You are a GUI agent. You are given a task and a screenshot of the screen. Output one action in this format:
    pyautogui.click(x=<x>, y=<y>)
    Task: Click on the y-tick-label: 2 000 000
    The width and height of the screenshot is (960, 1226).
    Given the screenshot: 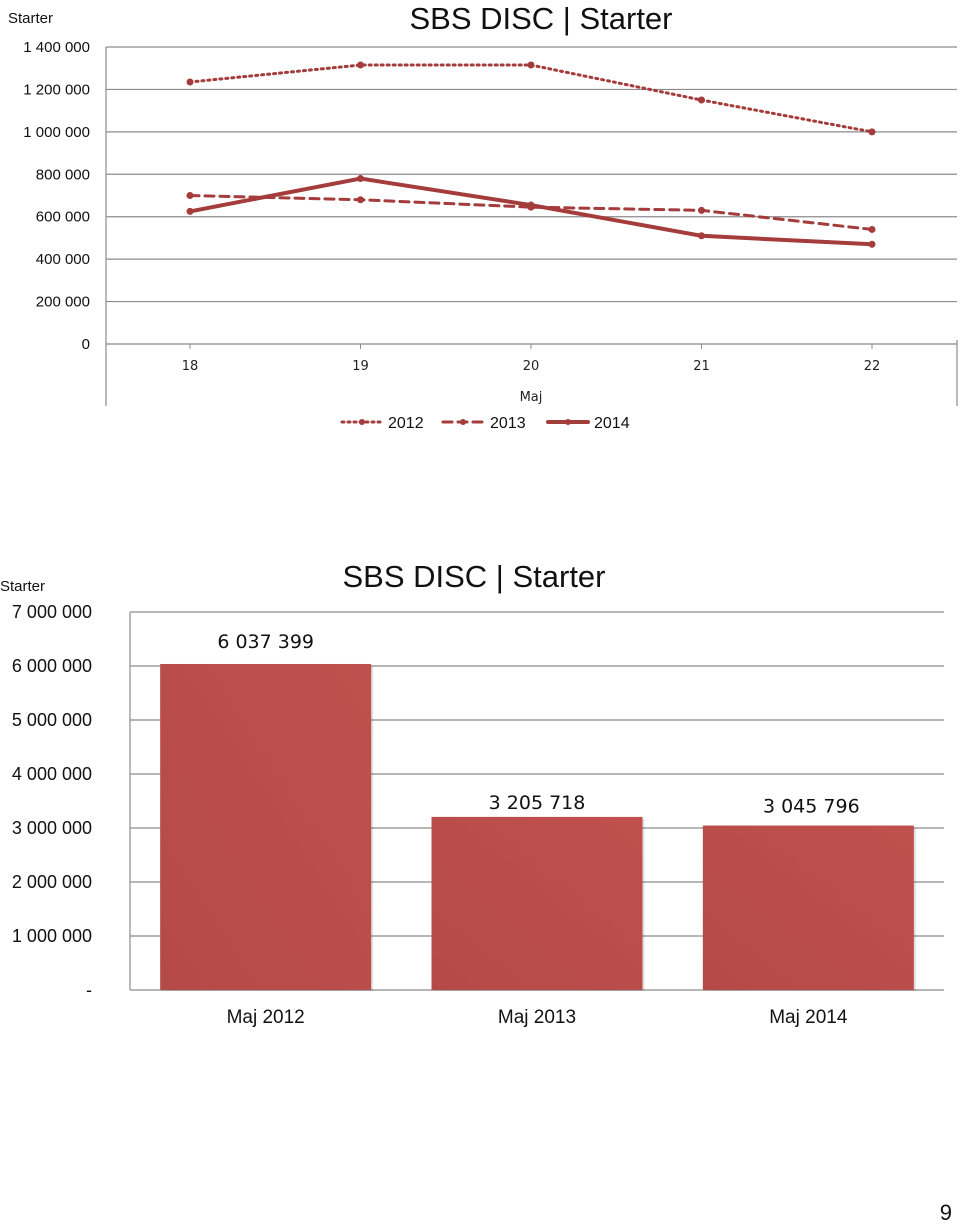 What is the action you would take?
    pyautogui.click(x=52, y=882)
    